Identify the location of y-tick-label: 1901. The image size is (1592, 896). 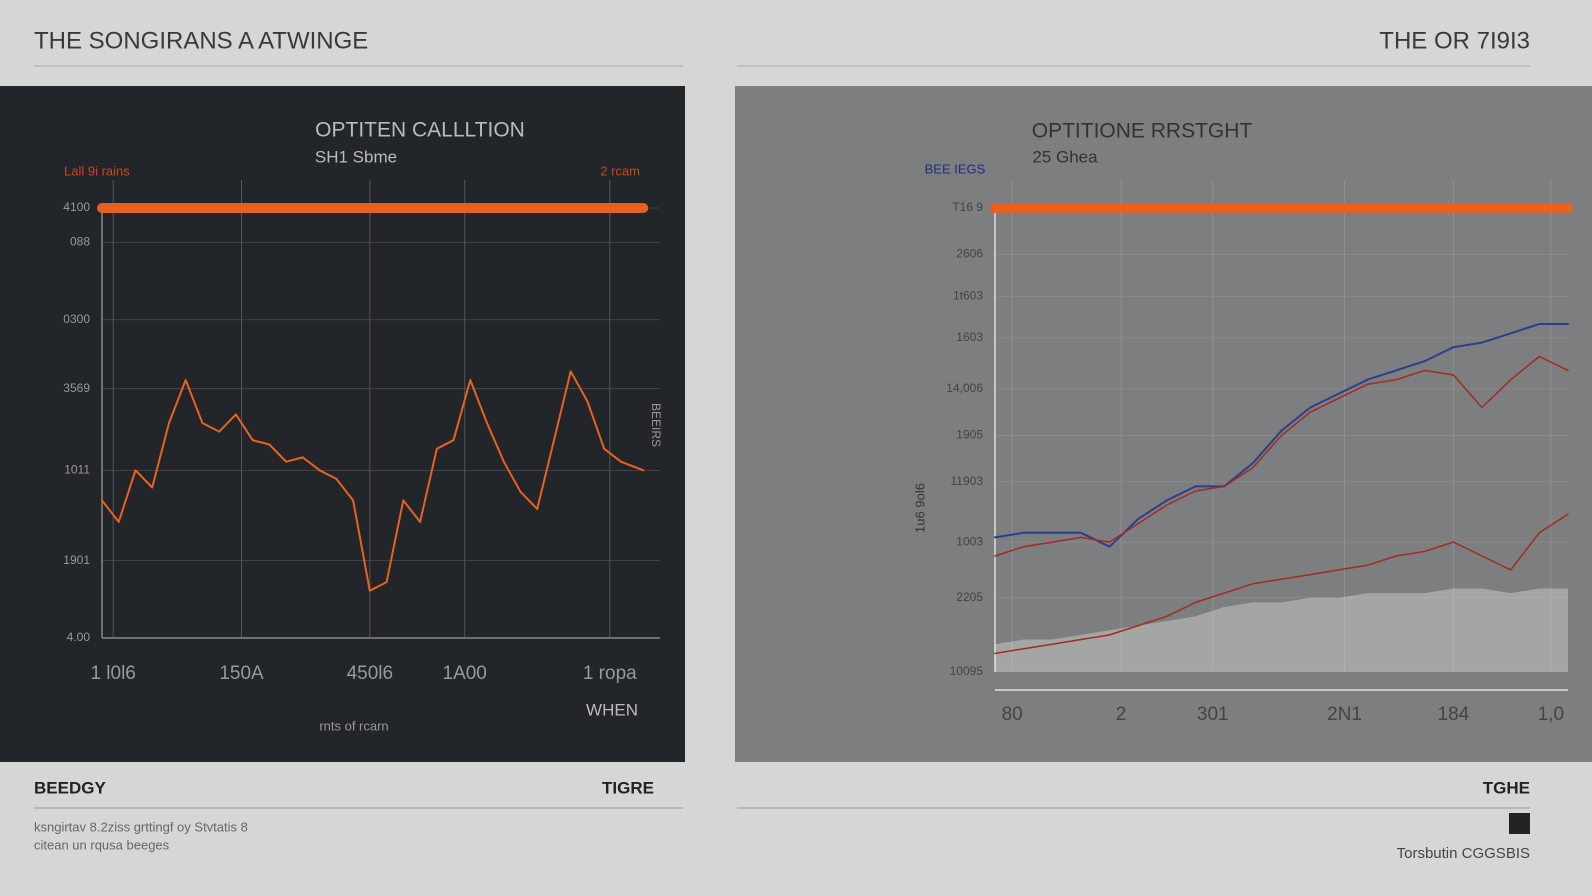
(76, 560).